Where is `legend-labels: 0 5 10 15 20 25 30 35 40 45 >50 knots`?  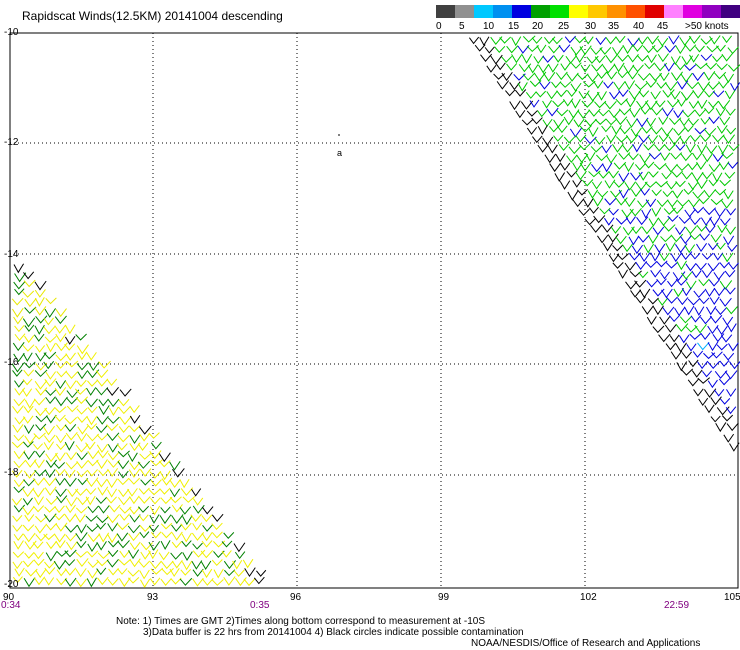 legend-labels: 0 5 10 15 20 25 30 35 40 45 >50 knots is located at coordinates (588, 25).